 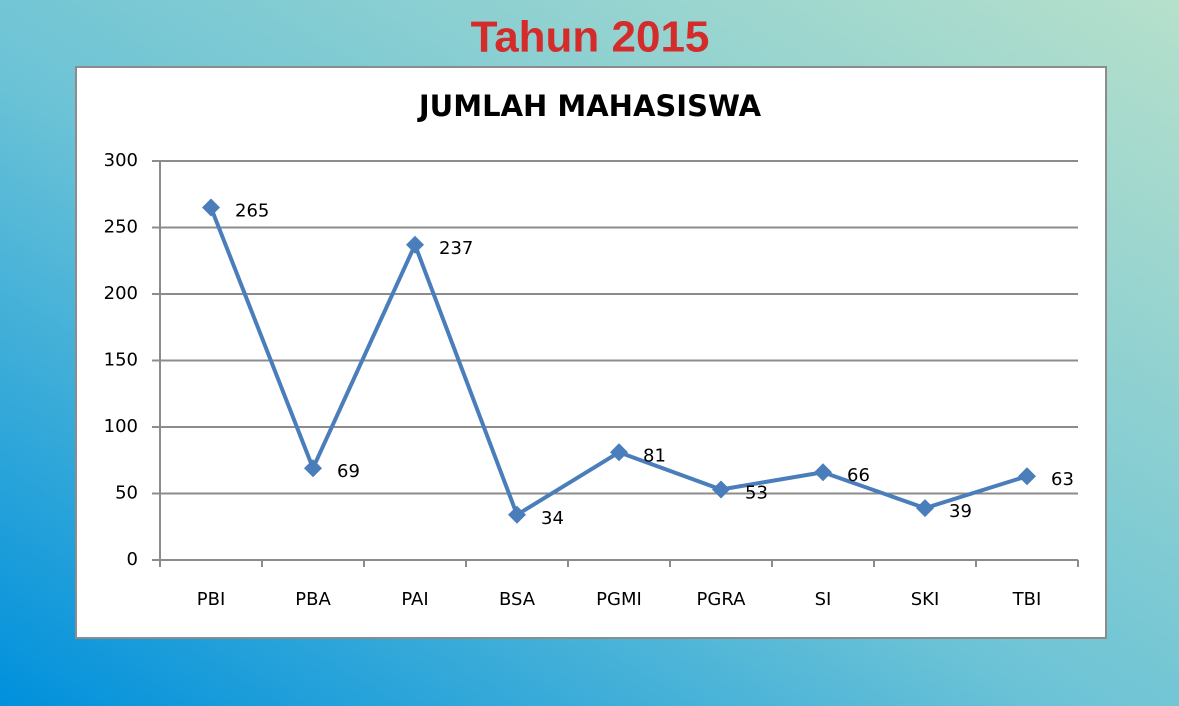 I want to click on x-tick-label: PAI, so click(x=414, y=599).